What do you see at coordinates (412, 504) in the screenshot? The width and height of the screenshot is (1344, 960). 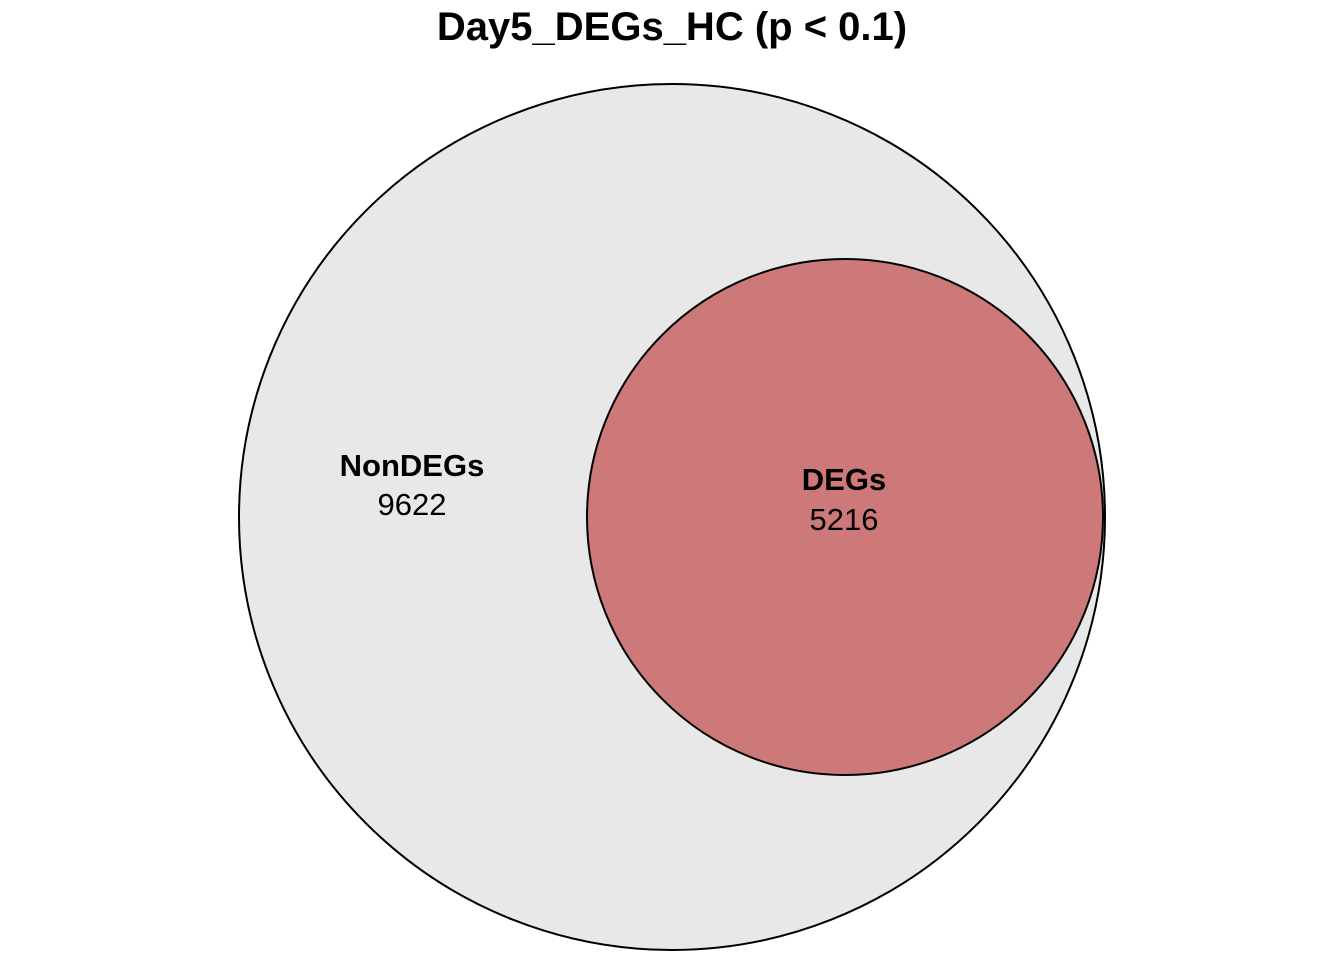 I see `outer-set-count: 9622` at bounding box center [412, 504].